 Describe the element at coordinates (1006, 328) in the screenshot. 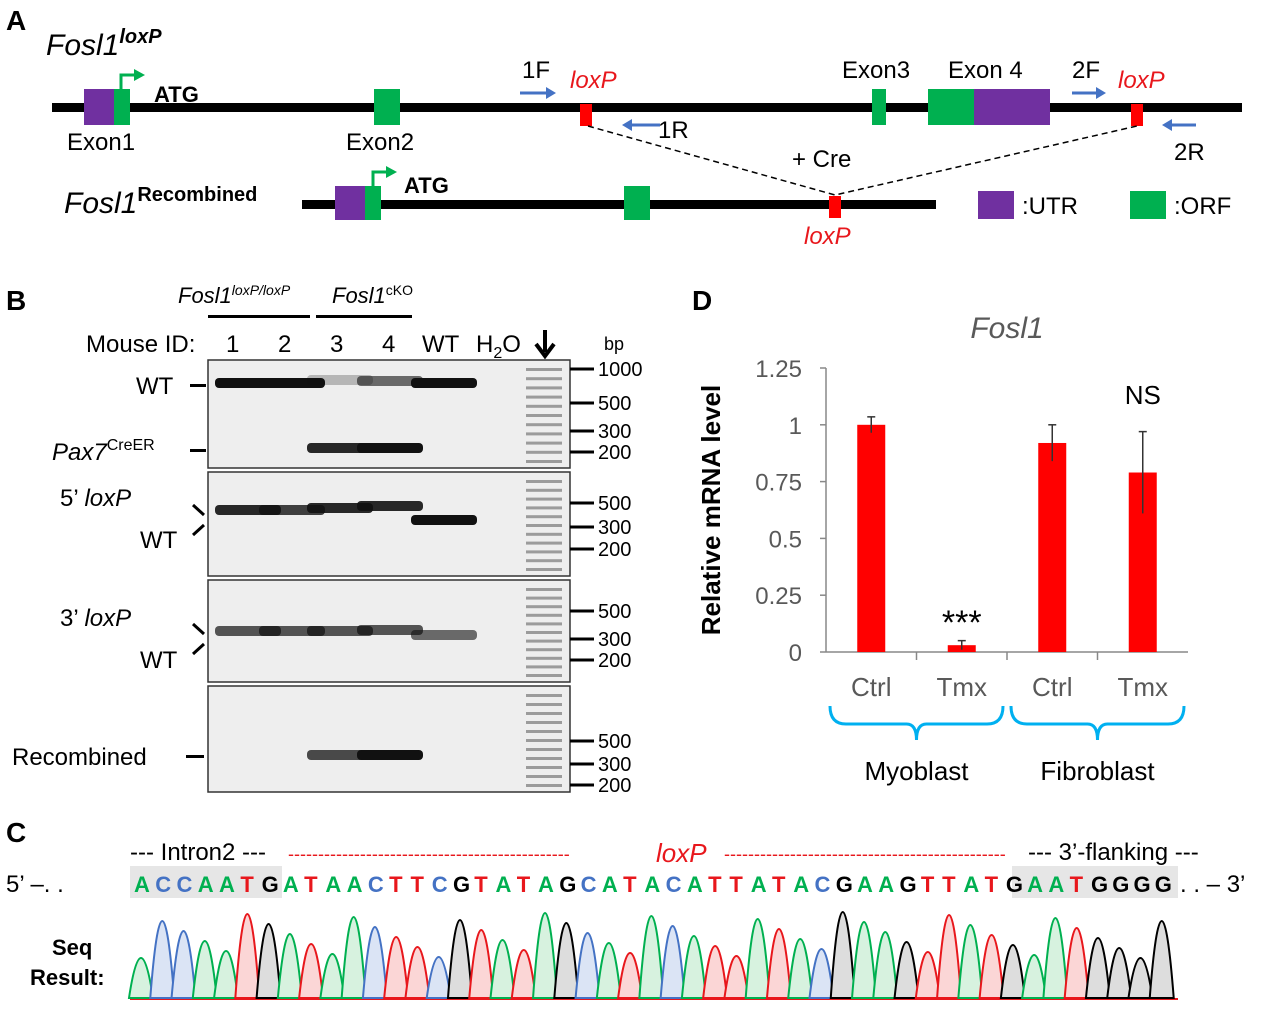

I see `chart-title: Fosl1` at that location.